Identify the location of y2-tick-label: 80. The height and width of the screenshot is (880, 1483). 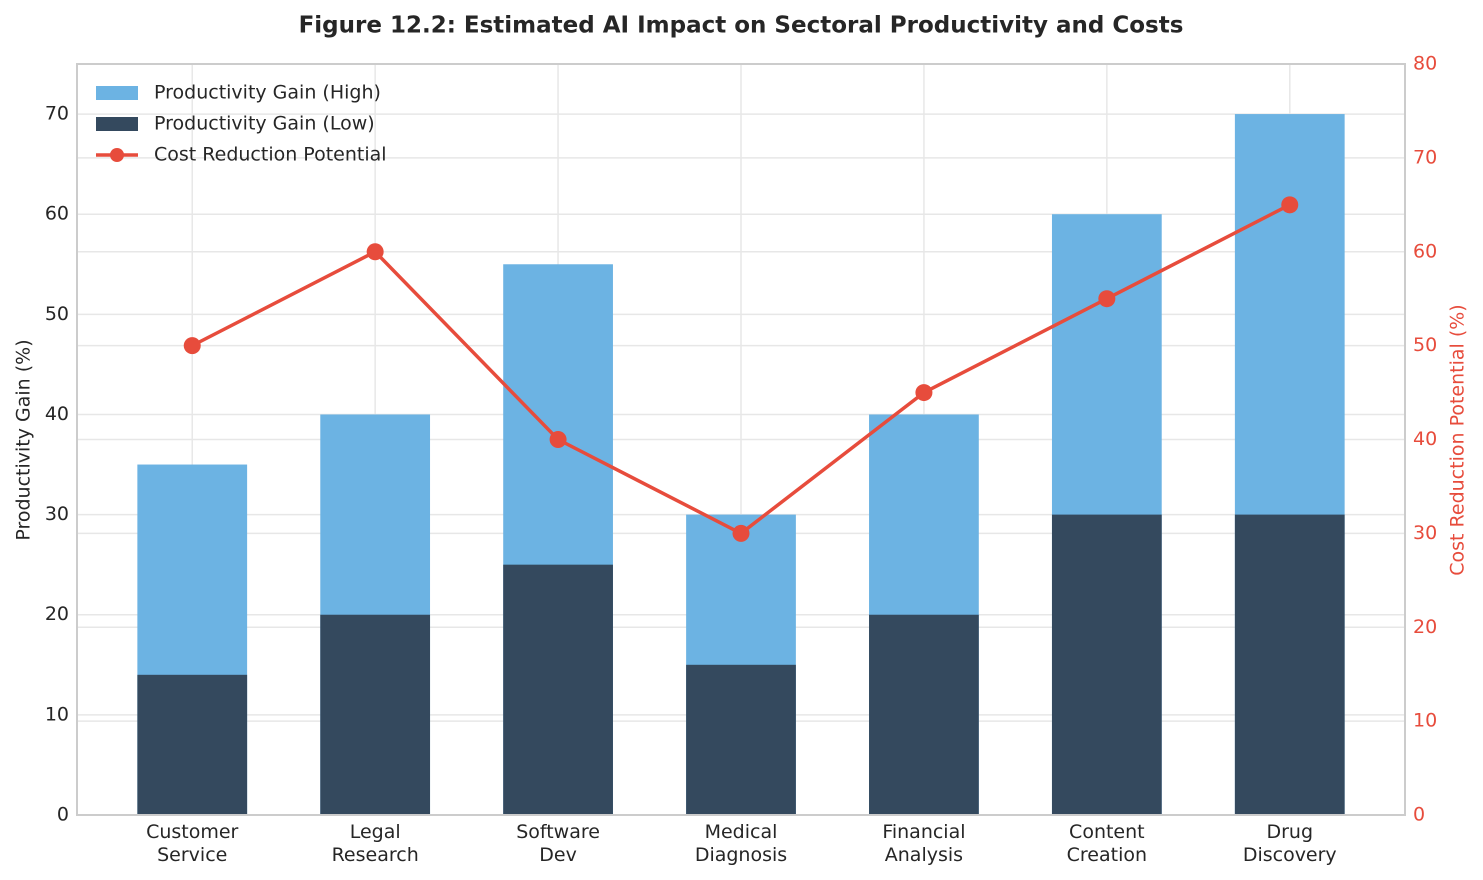
(1425, 64).